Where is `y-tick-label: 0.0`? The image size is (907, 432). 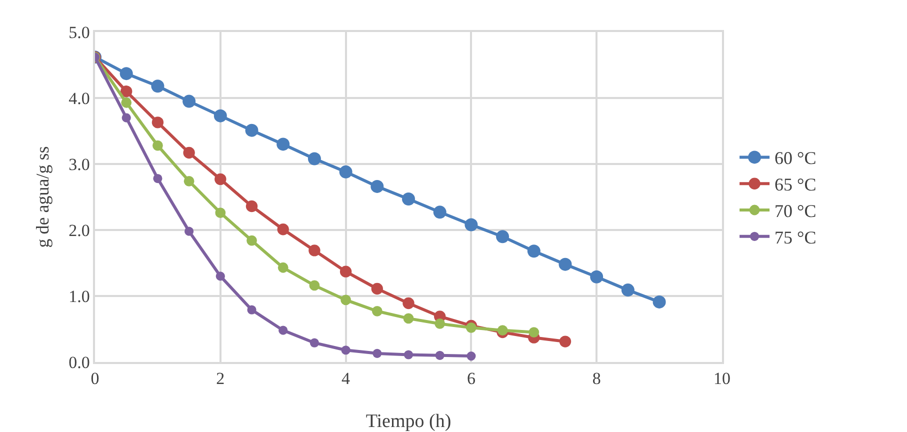
y-tick-label: 0.0 is located at coordinates (79, 362).